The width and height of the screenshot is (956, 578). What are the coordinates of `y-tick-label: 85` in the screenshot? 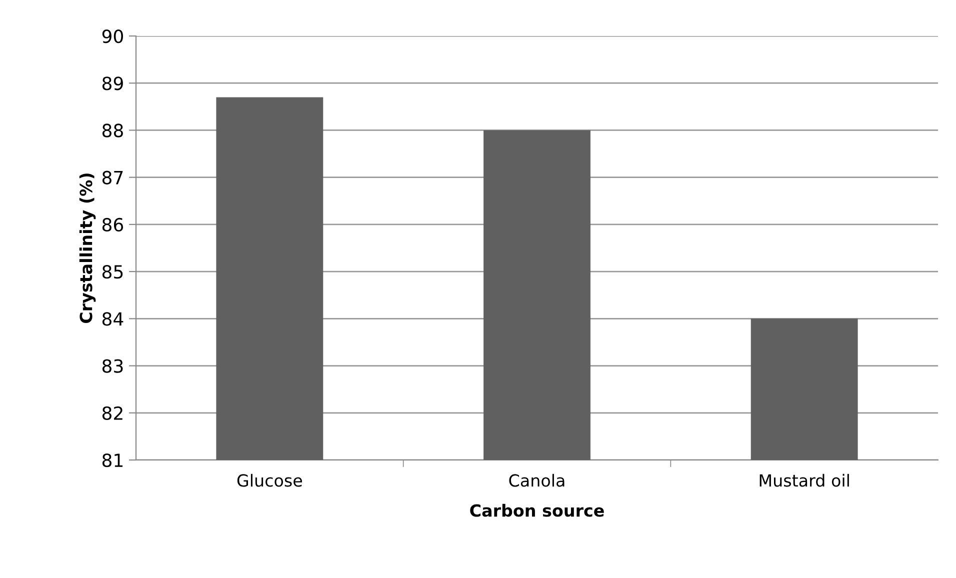 It's located at (112, 272).